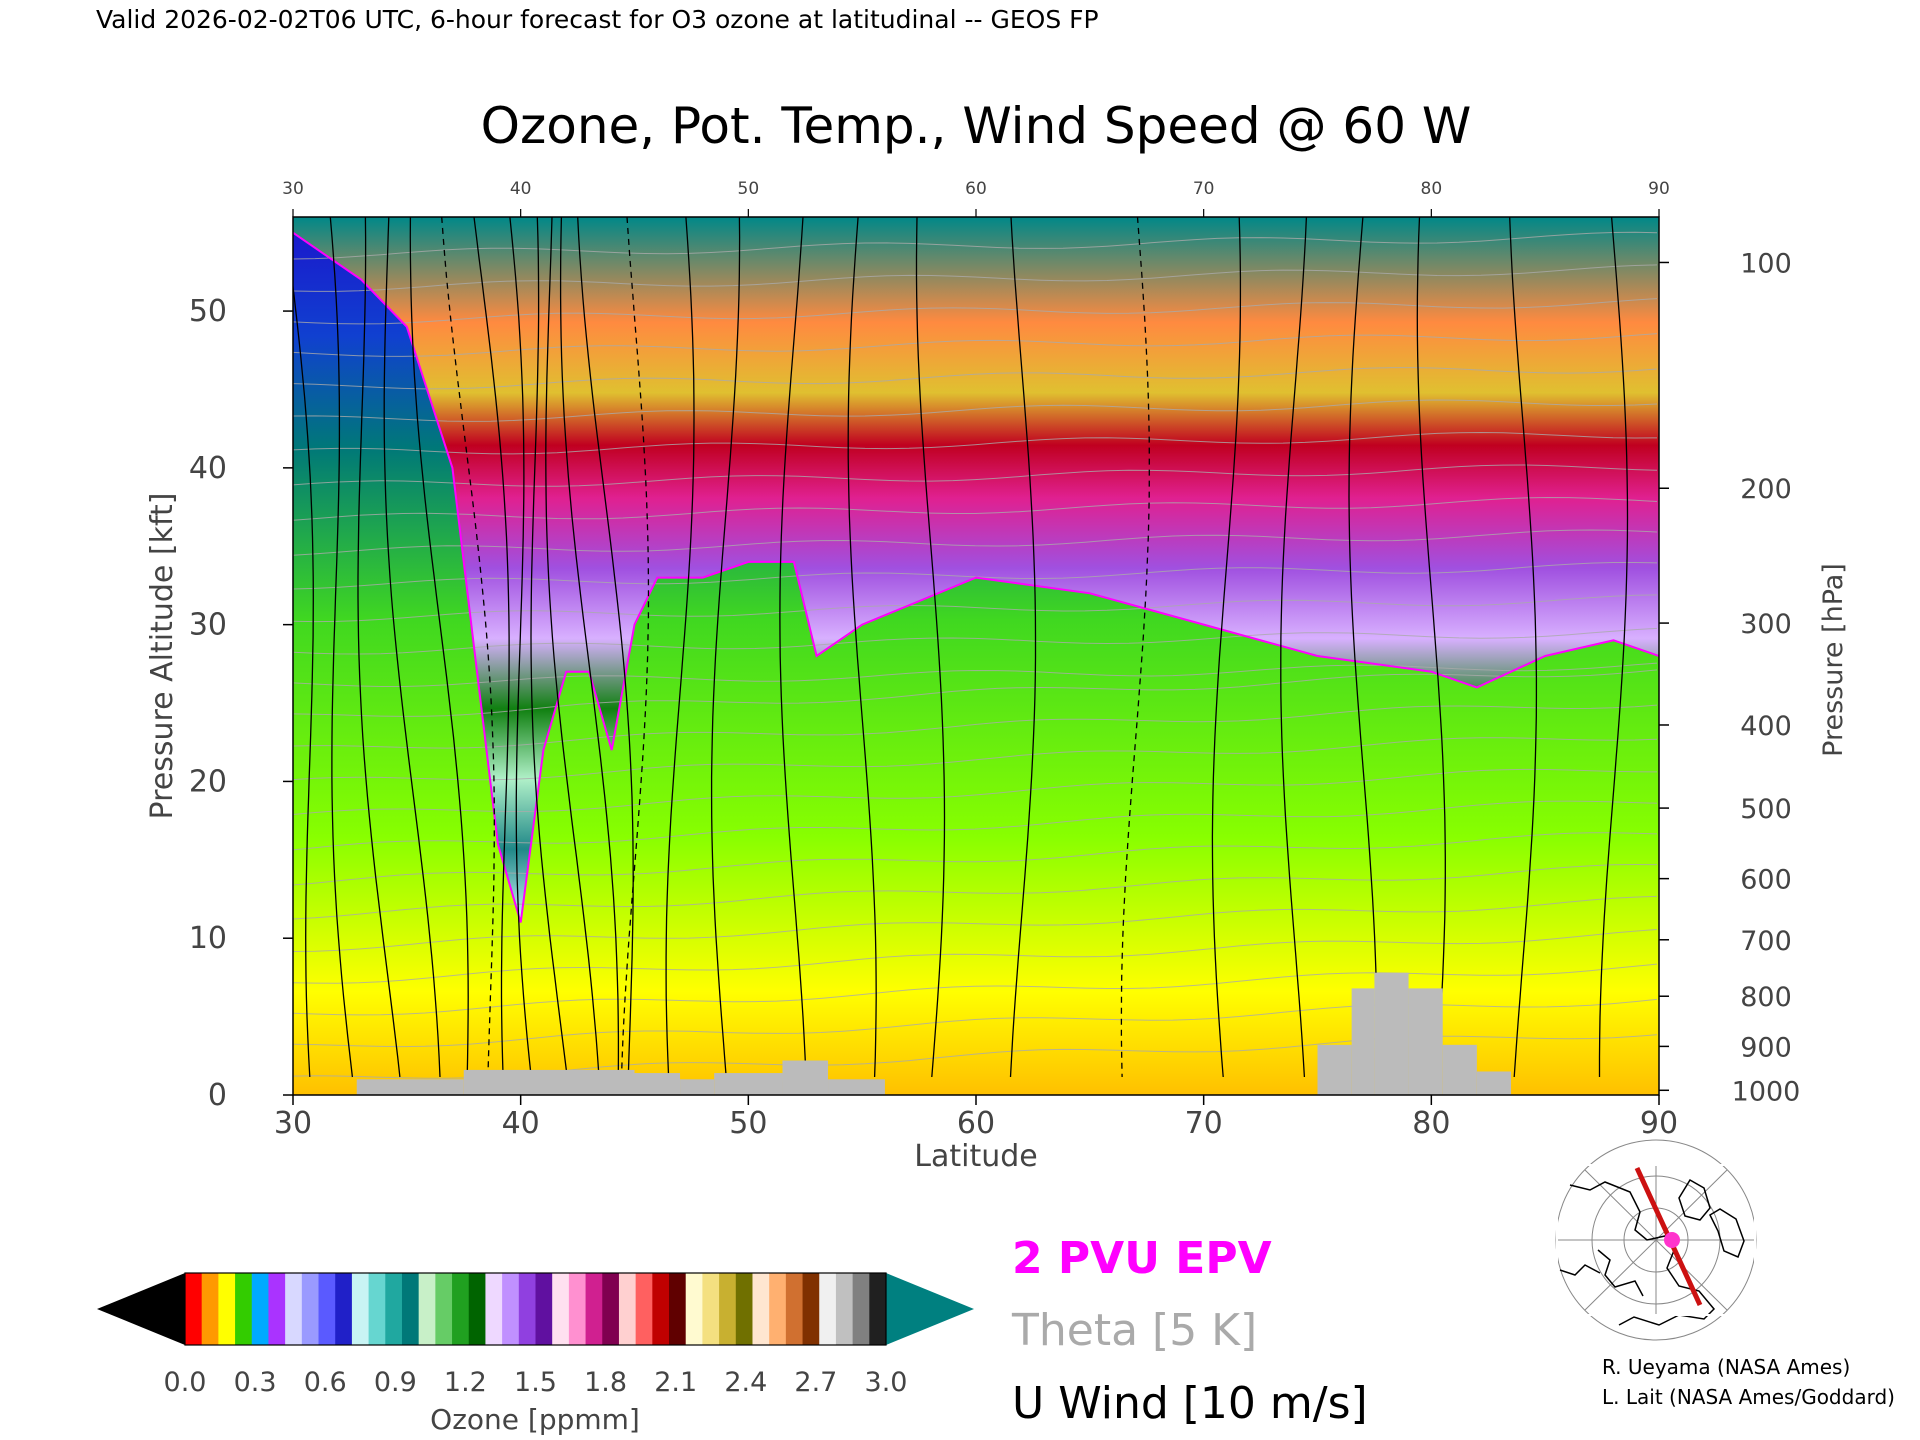 The height and width of the screenshot is (1440, 1920). What do you see at coordinates (976, 189) in the screenshot?
I see `top-tick-label: 60` at bounding box center [976, 189].